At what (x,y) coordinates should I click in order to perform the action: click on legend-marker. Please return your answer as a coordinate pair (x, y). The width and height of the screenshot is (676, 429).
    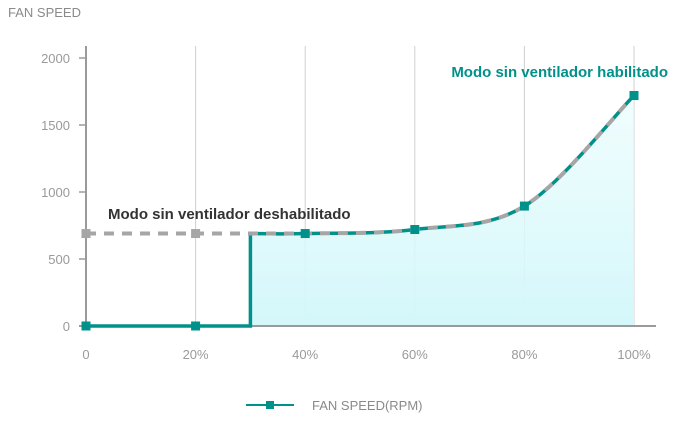
    Looking at the image, I should click on (270, 405).